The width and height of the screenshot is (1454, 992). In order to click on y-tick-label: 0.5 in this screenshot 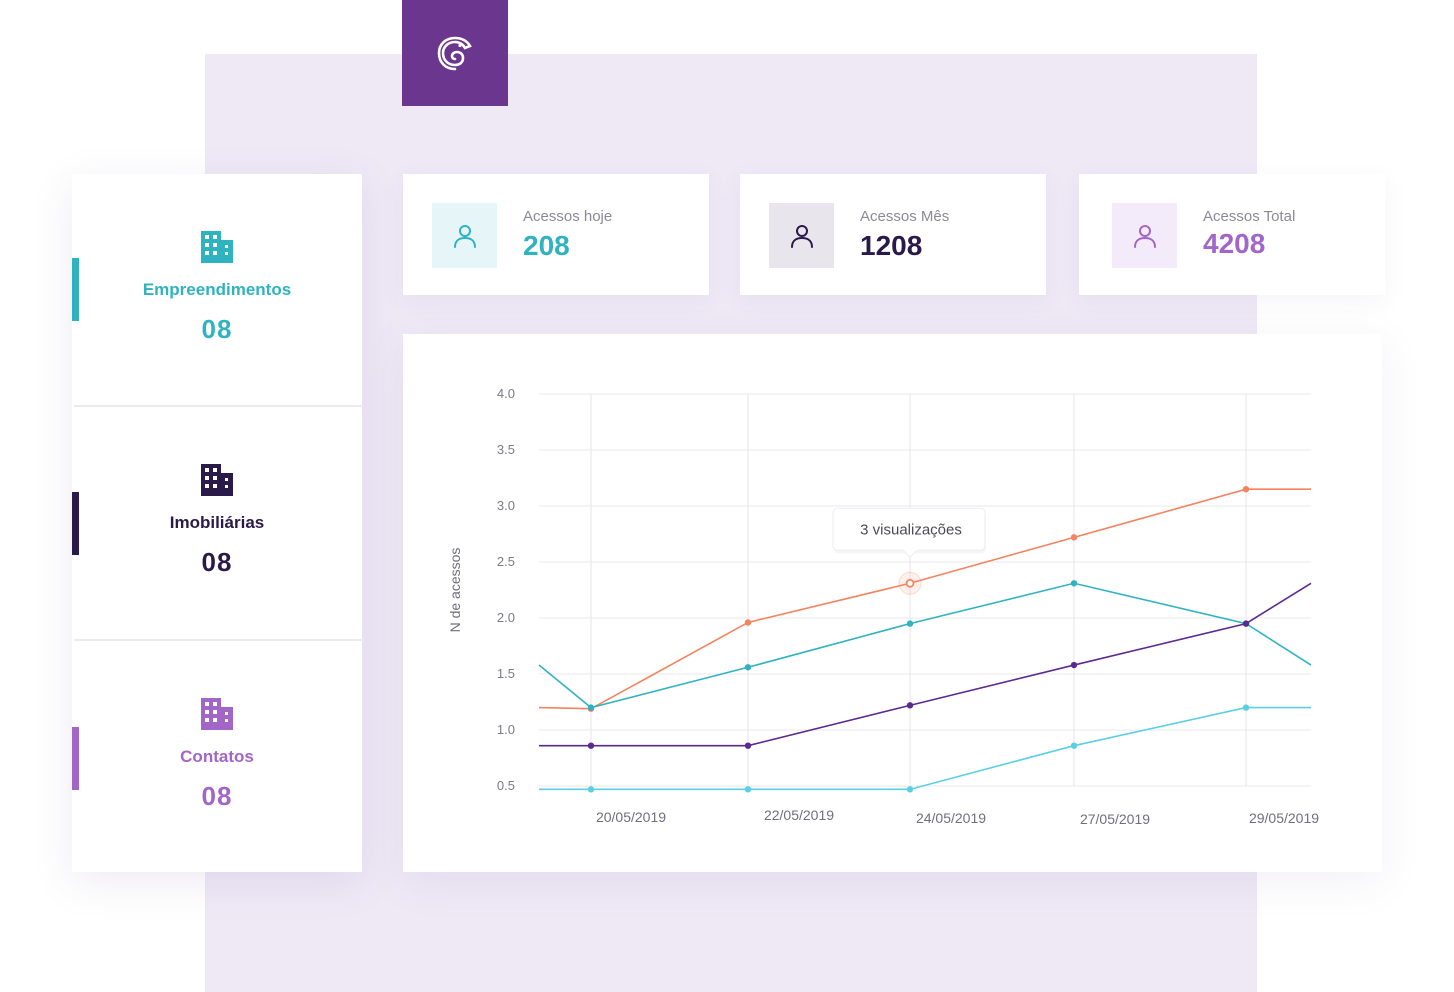, I will do `click(506, 785)`.